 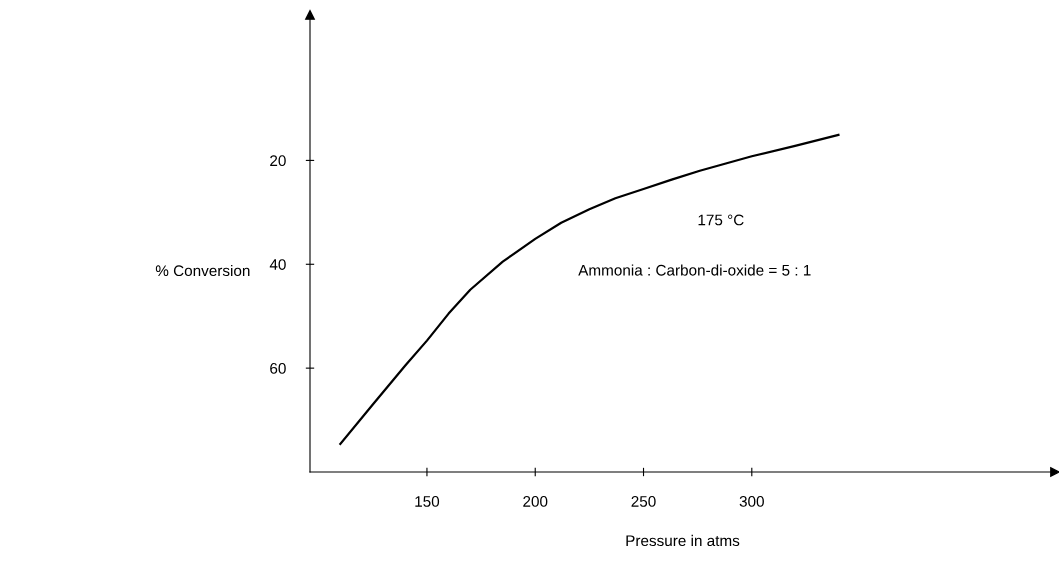 I want to click on y-tick-label: 40, so click(x=277, y=264).